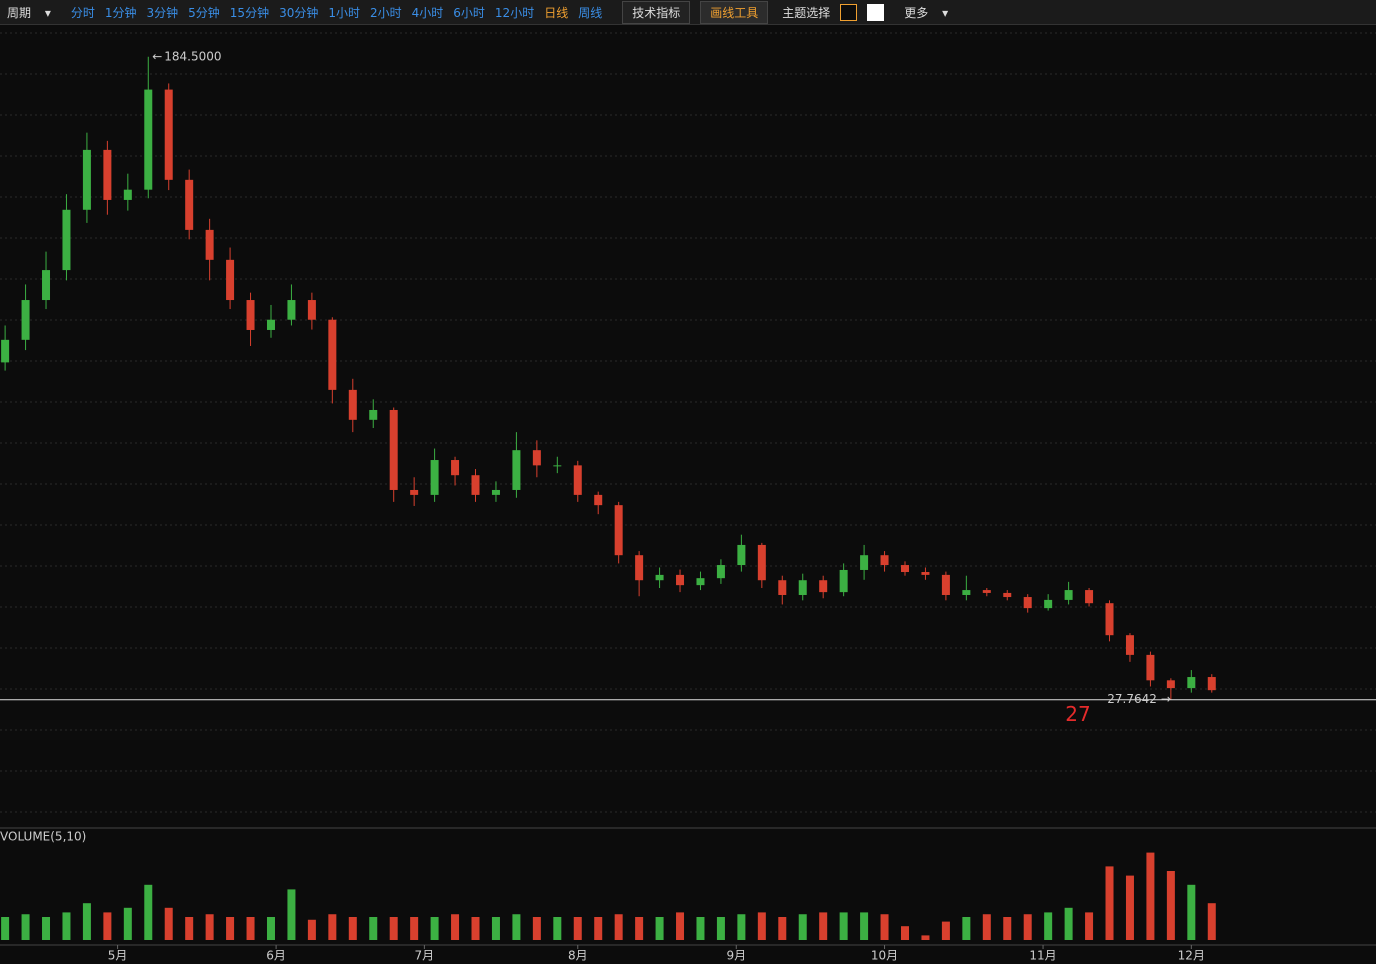 The image size is (1376, 964). I want to click on theme-dark, so click(849, 12).